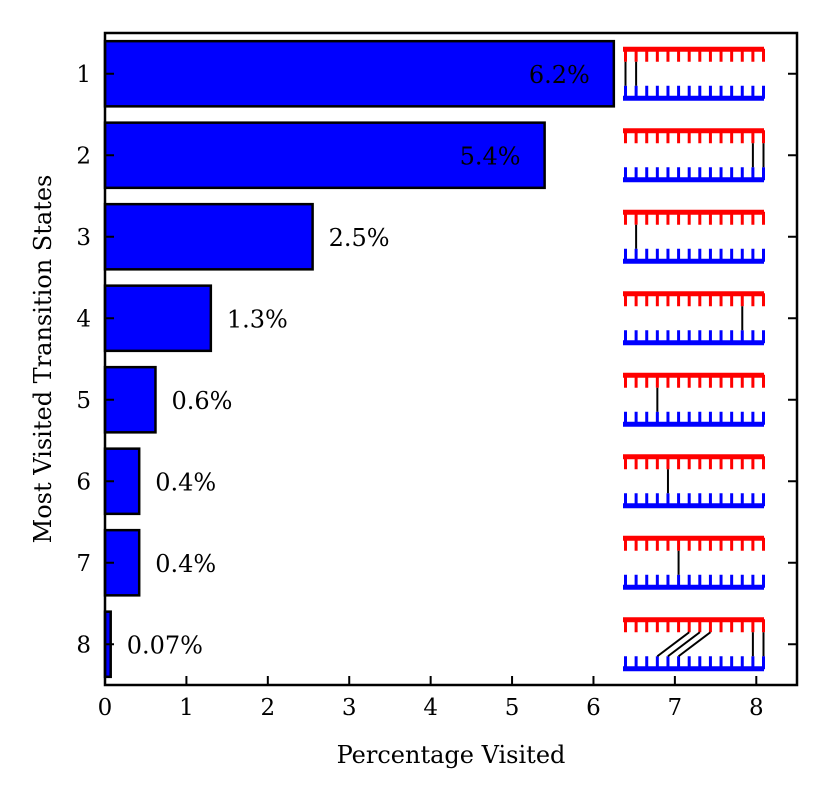 The image size is (829, 802). What do you see at coordinates (675, 708) in the screenshot?
I see `x-tick-label-7: 7` at bounding box center [675, 708].